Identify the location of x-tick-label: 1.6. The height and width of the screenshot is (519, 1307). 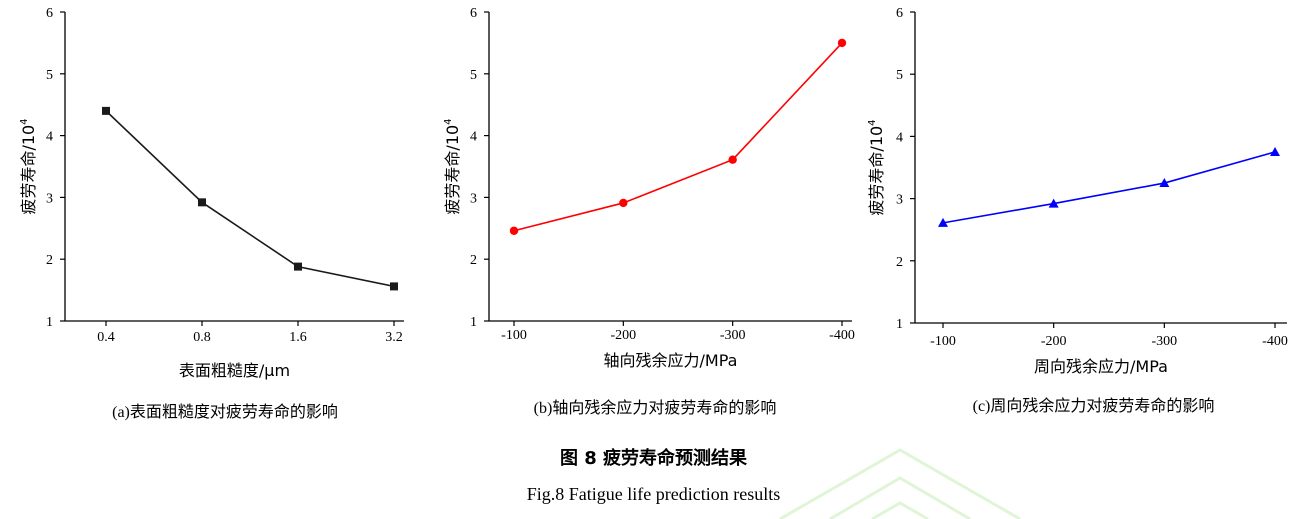
(298, 337).